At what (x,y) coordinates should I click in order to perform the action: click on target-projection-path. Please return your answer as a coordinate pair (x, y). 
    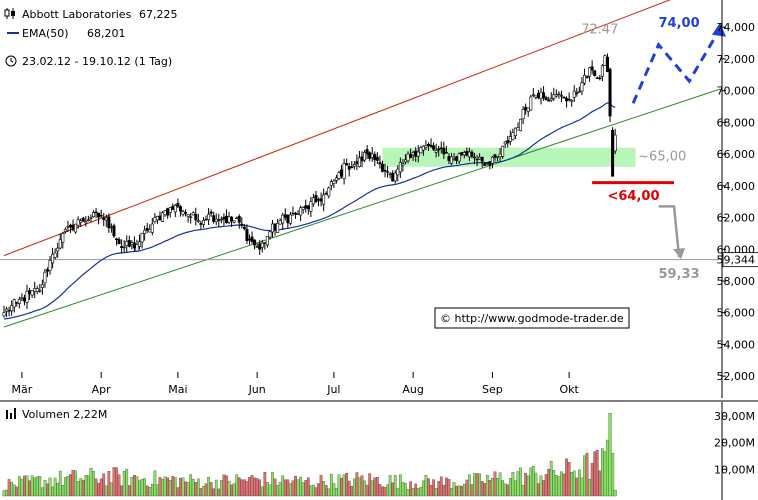
    Looking at the image, I should click on (676, 66).